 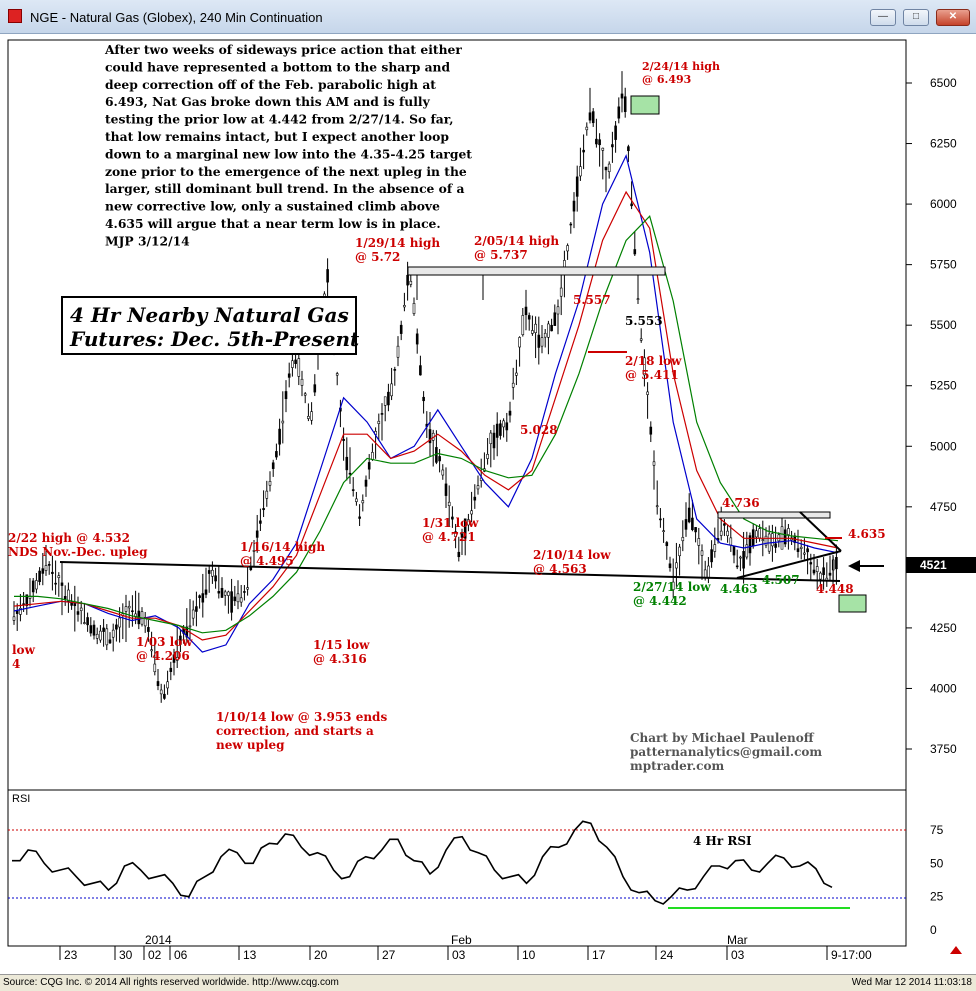 I want to click on time-tick-label: 13, so click(x=250, y=955).